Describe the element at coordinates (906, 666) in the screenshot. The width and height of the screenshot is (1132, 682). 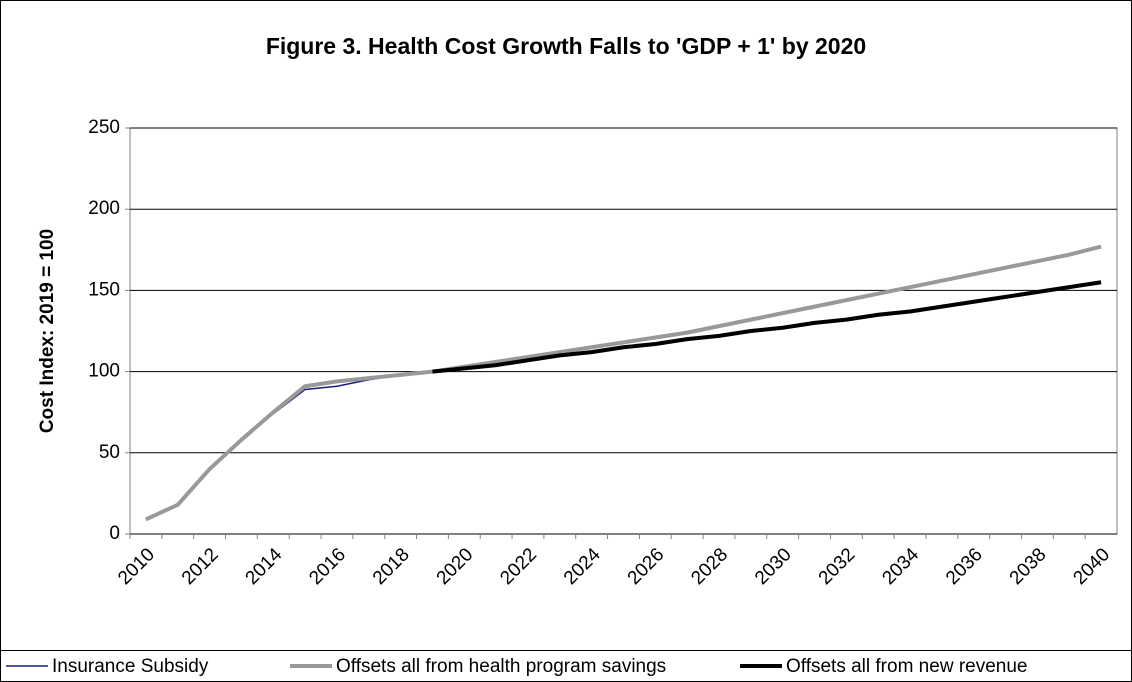
I see `legend-label: Offsets all from new revenue` at that location.